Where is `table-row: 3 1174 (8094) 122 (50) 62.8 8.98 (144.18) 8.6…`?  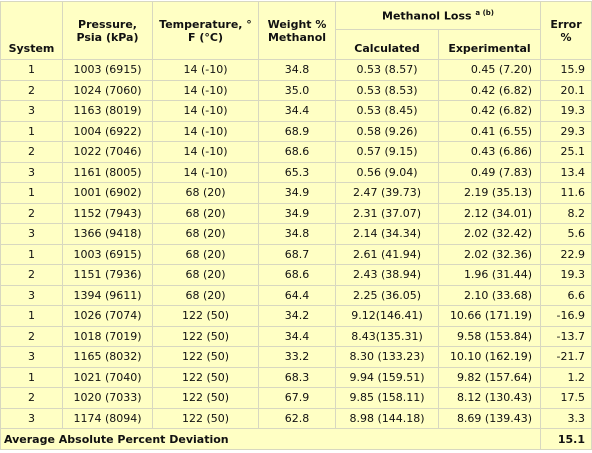 table-row: 3 1174 (8094) 122 (50) 62.8 8.98 (144.18) 8.6… is located at coordinates (296, 418).